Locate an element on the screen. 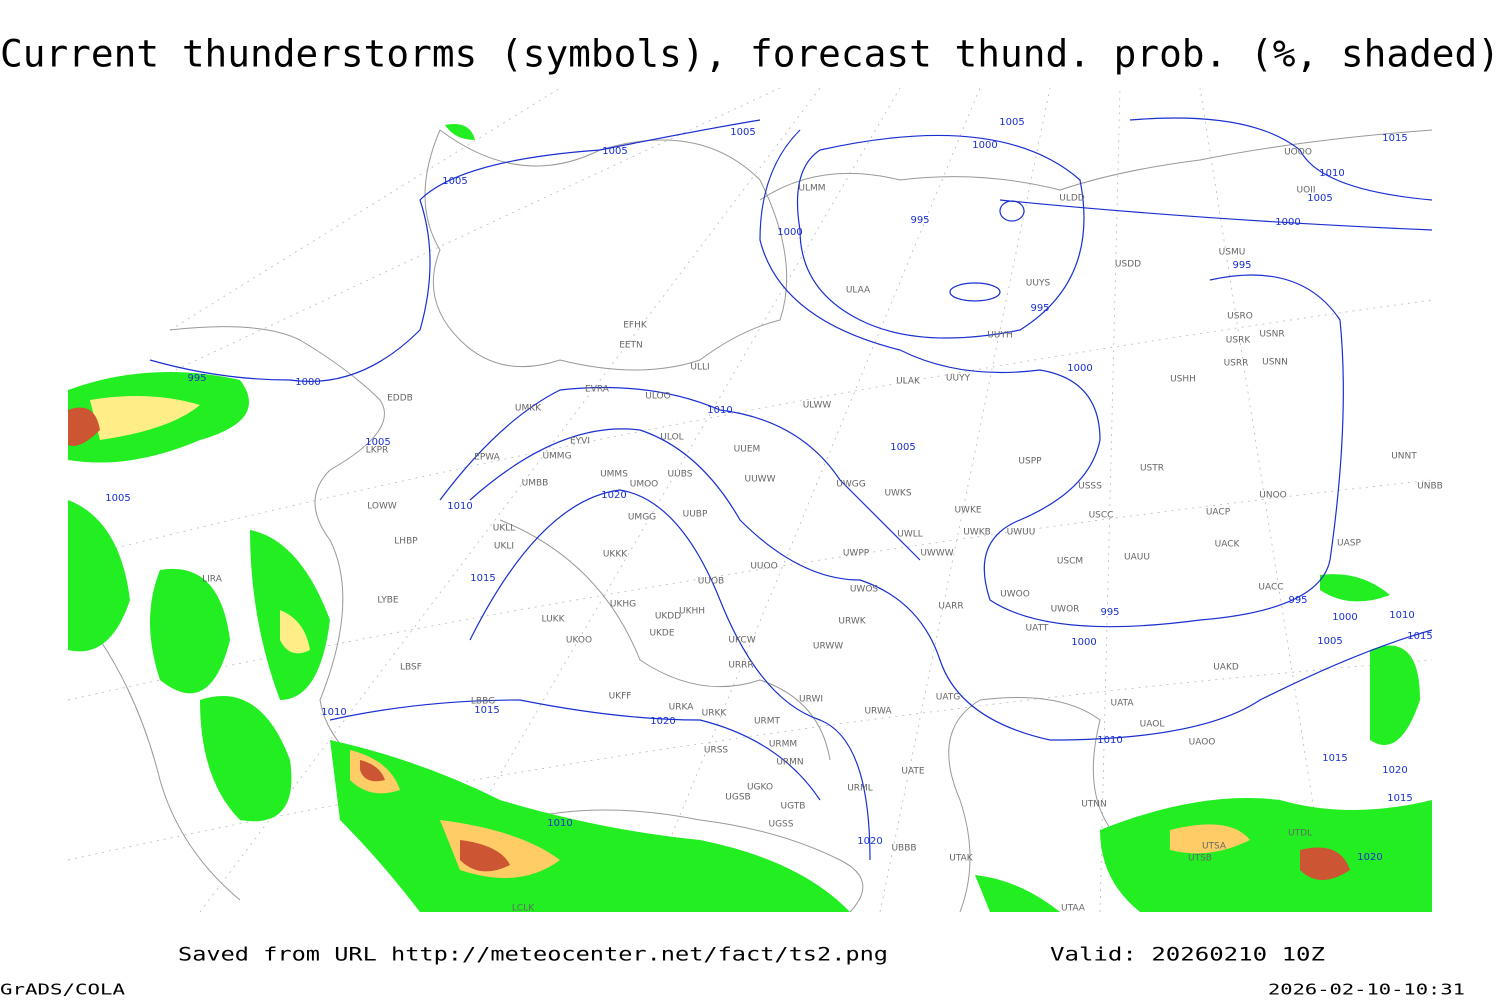  station-label: UGTB is located at coordinates (793, 807).